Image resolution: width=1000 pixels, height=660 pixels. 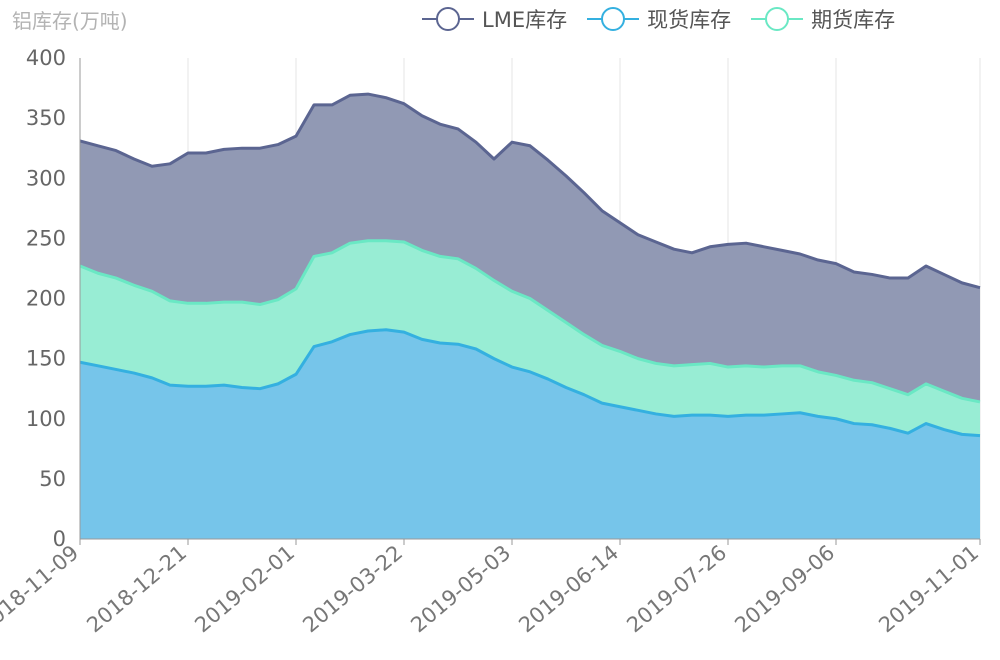 I want to click on y-tick-label-200: 200, so click(x=46, y=299).